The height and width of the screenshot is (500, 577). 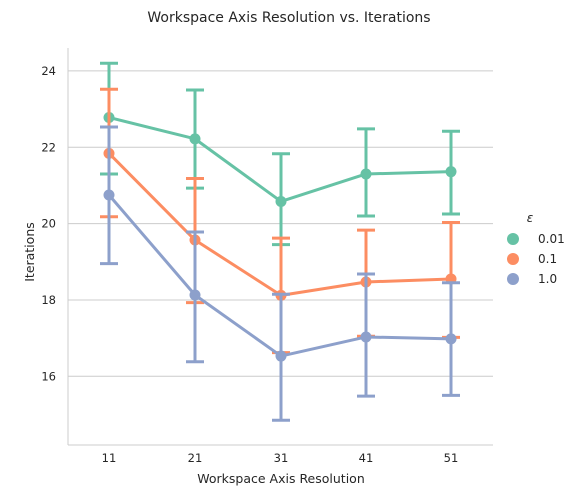 I want to click on y-tick-labels: 16 18 20 22 24, so click(x=48, y=223).